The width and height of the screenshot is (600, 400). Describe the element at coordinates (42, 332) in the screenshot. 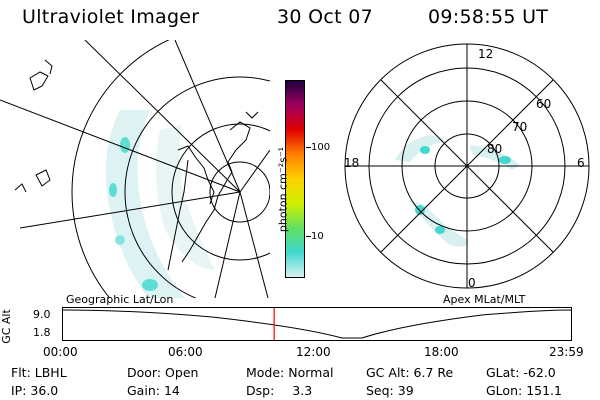

I see `orbit-ytick-min: 1.8` at that location.